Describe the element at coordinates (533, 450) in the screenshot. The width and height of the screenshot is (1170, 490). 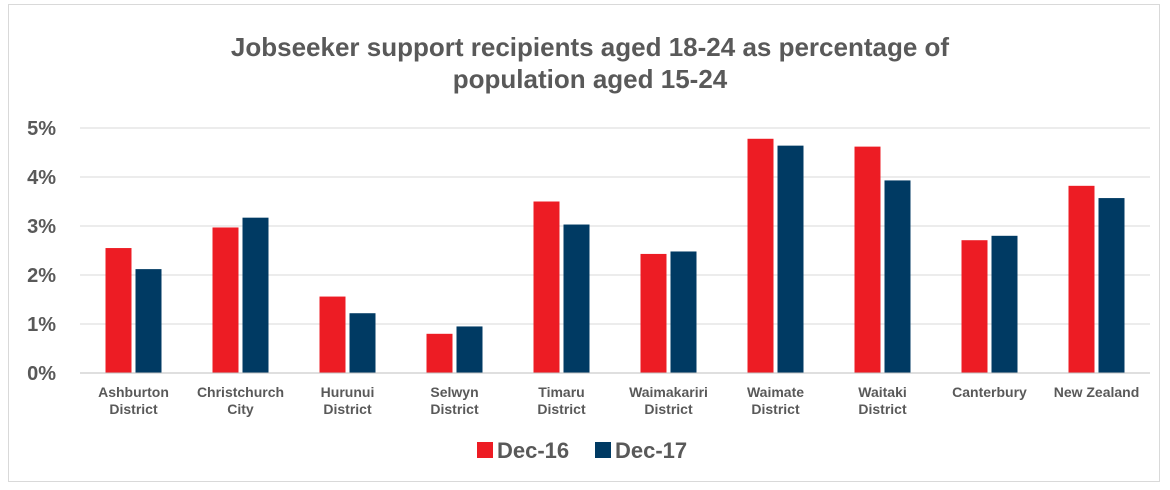
I see `legend-label: Dec-16` at that location.